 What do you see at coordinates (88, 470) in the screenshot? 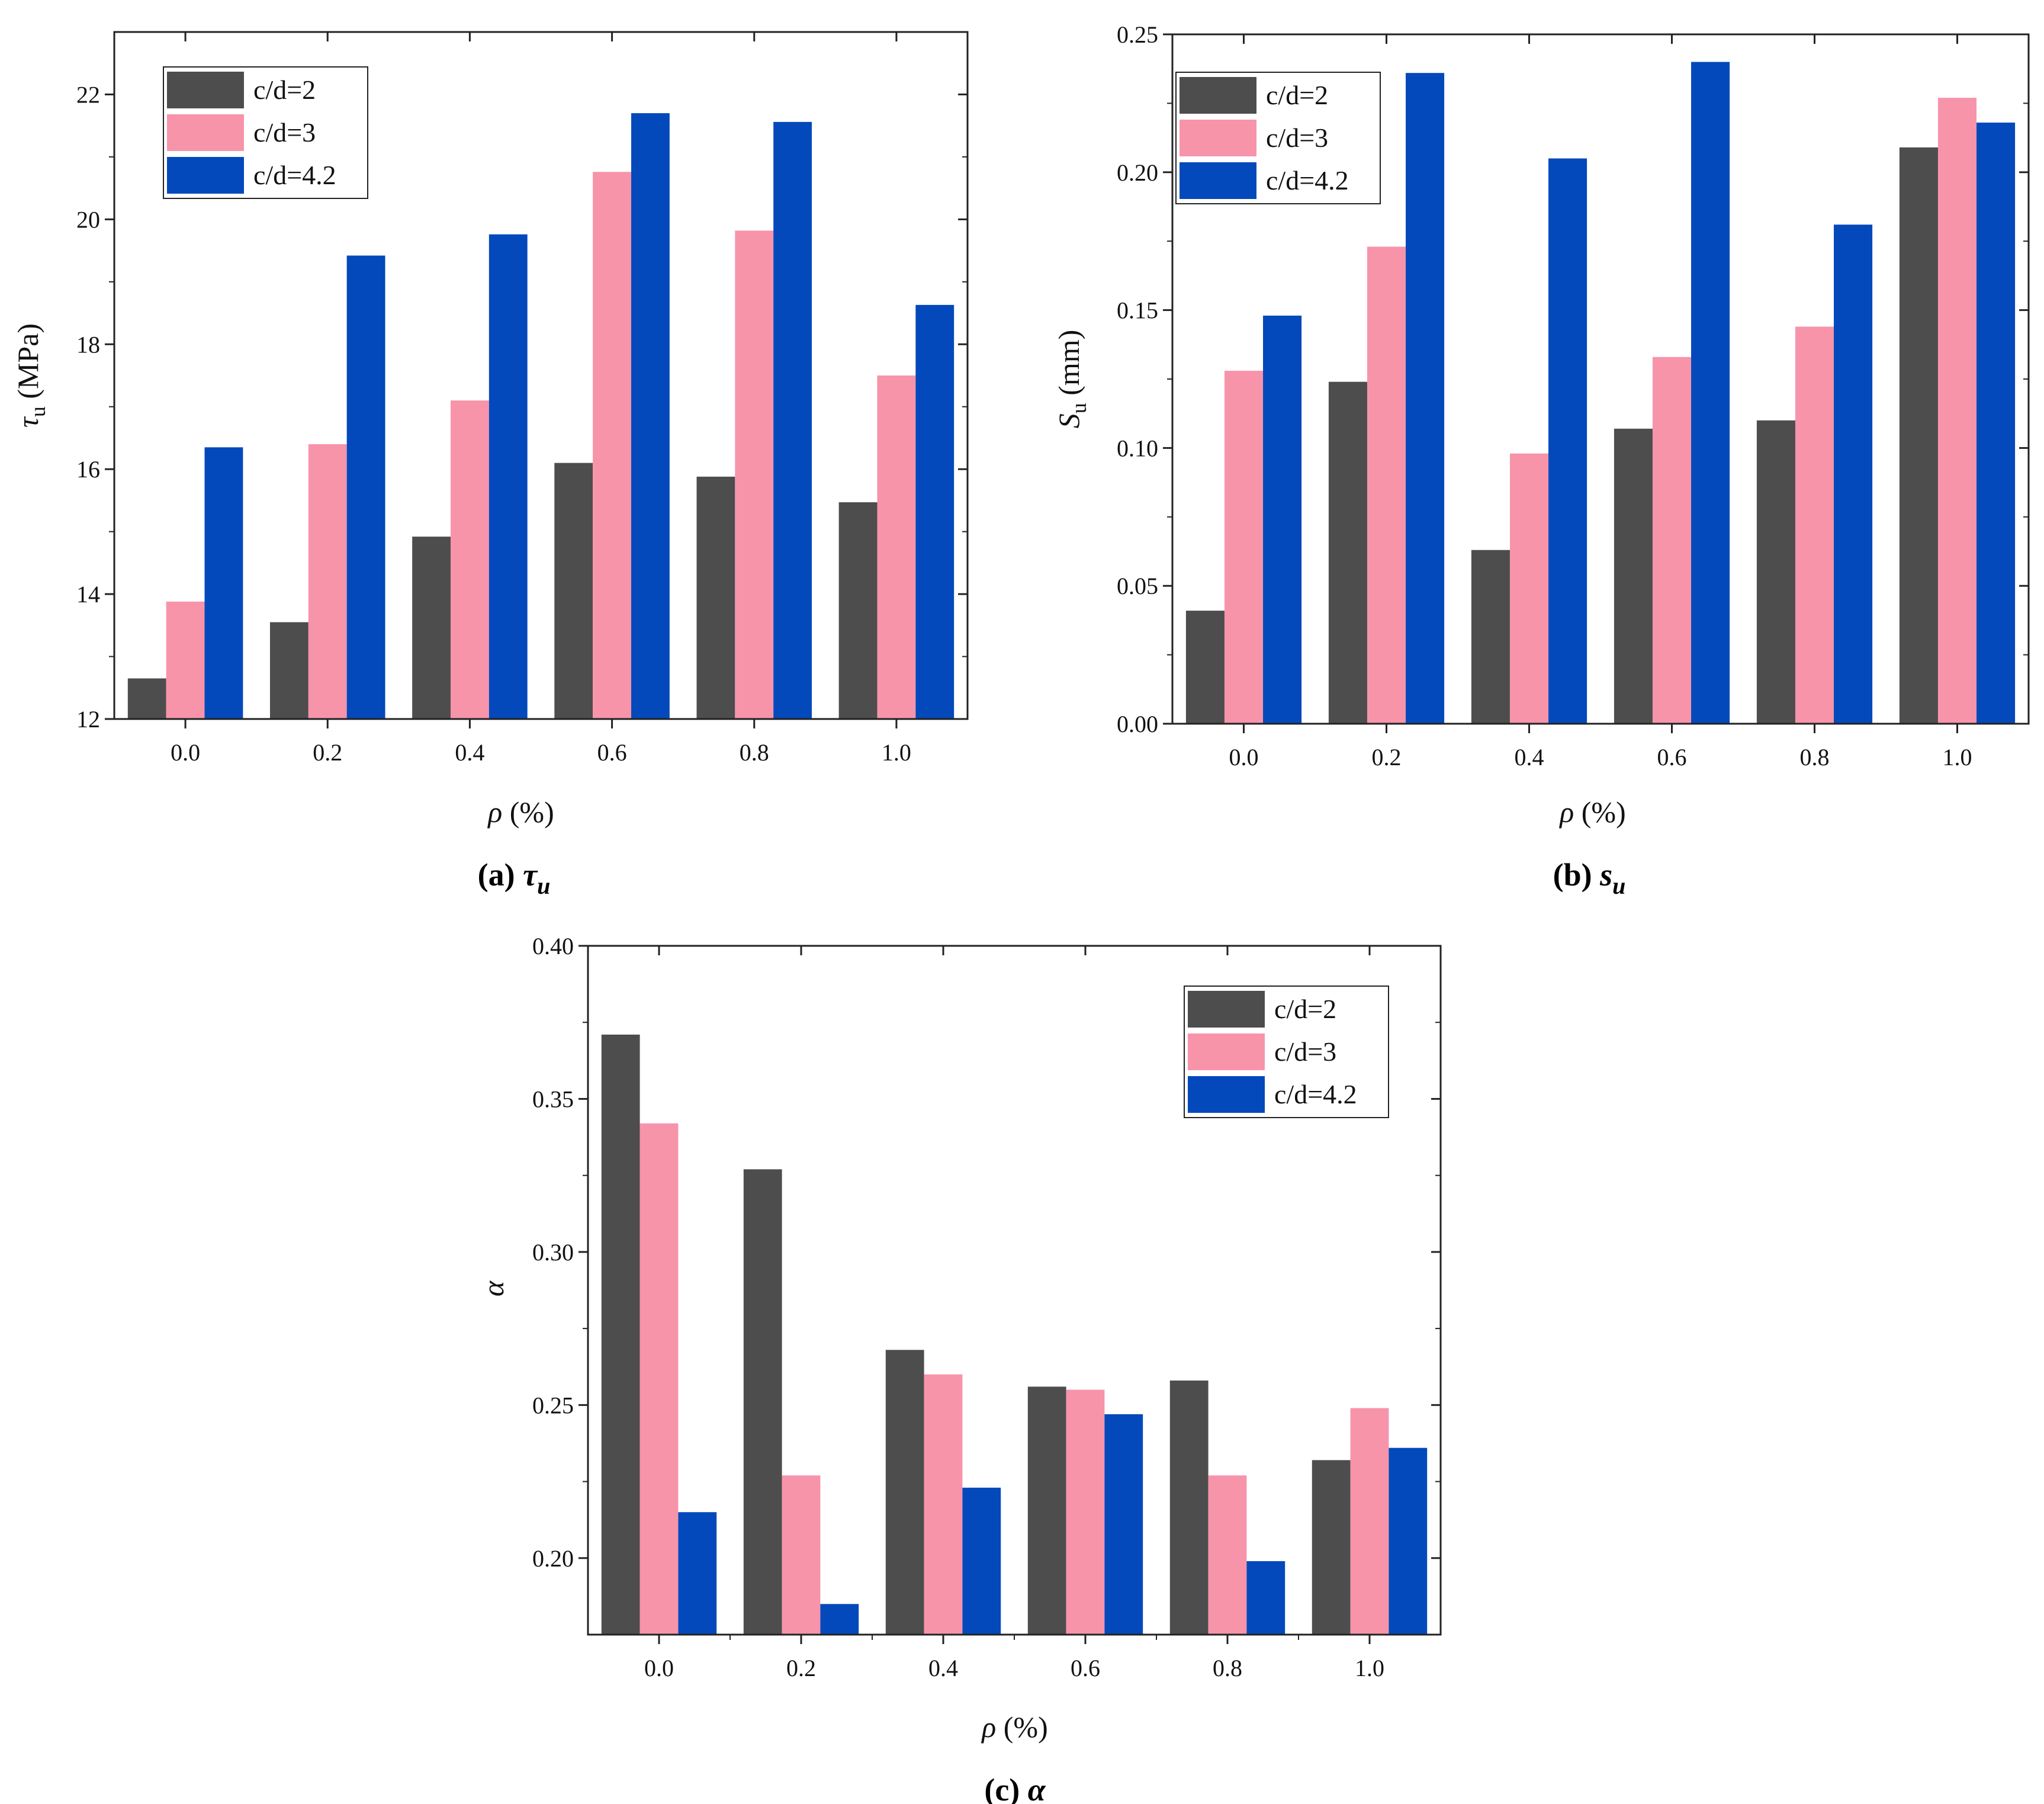
I see `y-tick-label: 16` at bounding box center [88, 470].